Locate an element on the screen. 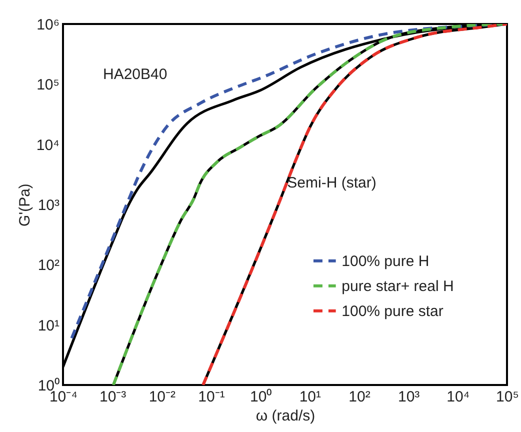  y-tick-label: 10⁴ is located at coordinates (48, 145).